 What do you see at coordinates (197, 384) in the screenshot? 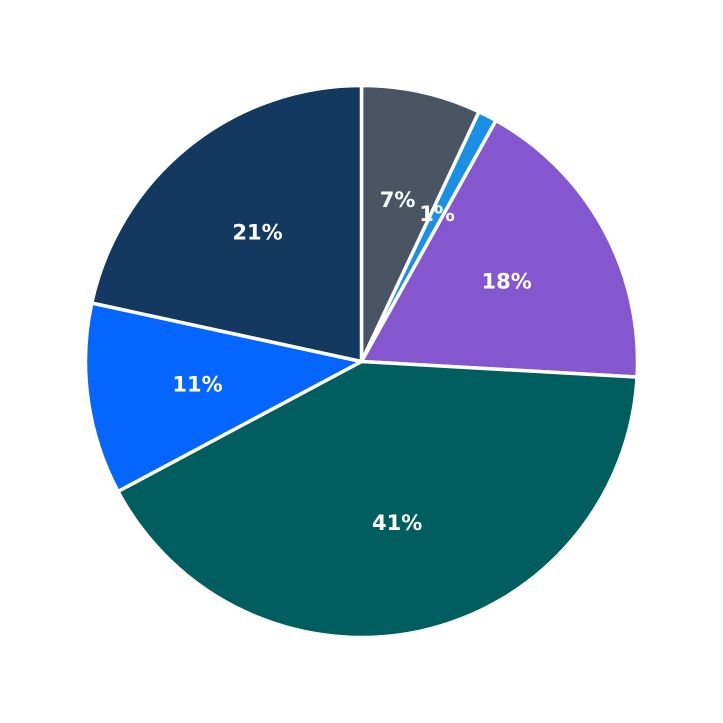
I see `pie-slice-label-4: 11%` at bounding box center [197, 384].